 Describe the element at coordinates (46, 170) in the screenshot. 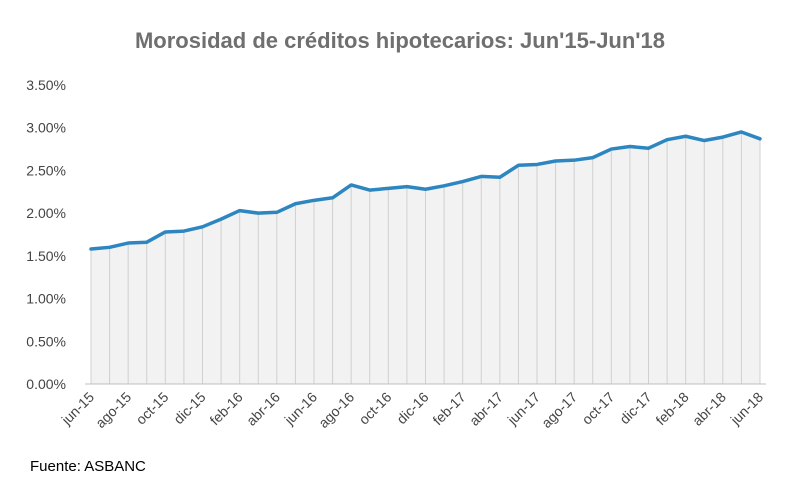

I see `y-tick-label: 2.50%` at that location.